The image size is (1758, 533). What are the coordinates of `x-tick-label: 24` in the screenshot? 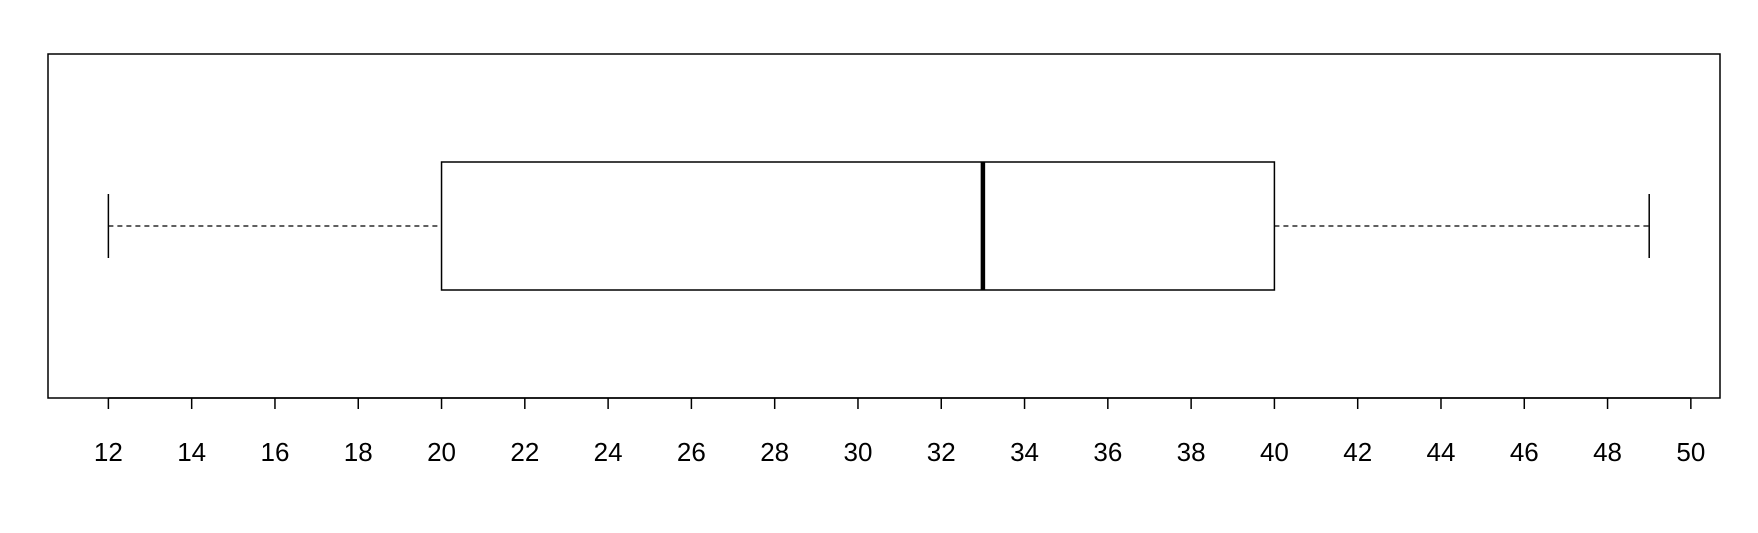 It's located at (608, 452).